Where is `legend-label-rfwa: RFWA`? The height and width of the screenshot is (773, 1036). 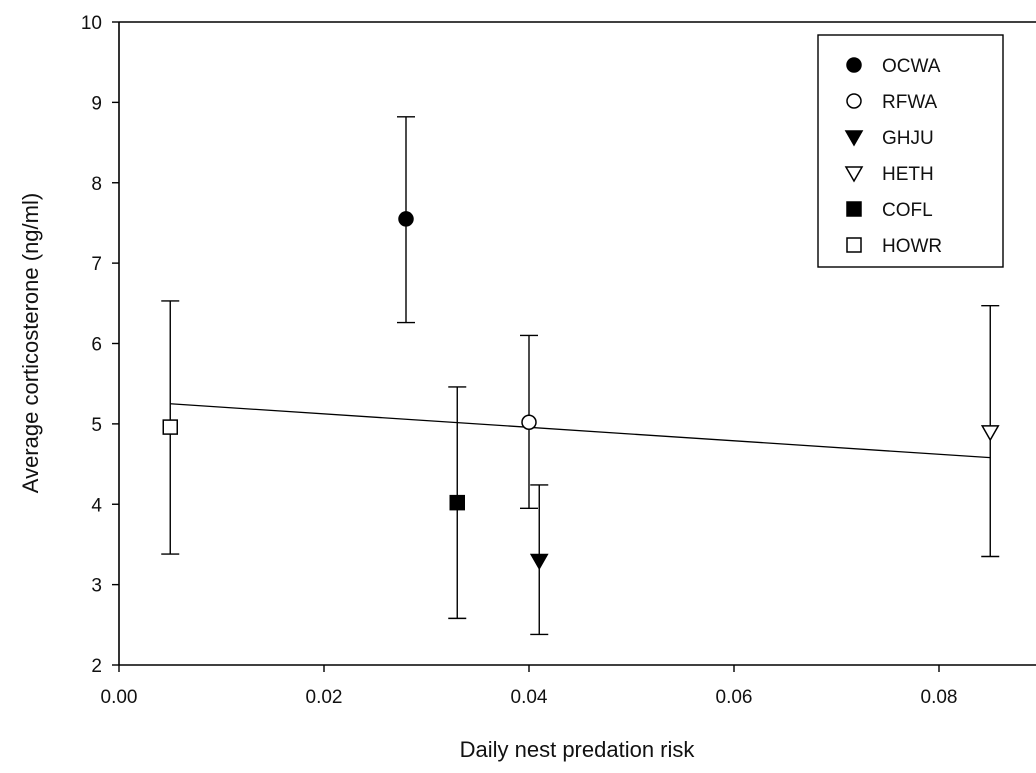 legend-label-rfwa: RFWA is located at coordinates (910, 102).